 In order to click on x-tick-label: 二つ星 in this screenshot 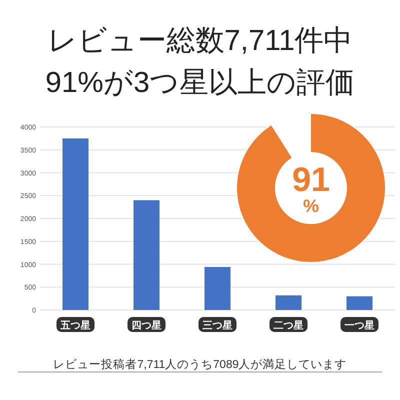, I will do `click(289, 326)`.